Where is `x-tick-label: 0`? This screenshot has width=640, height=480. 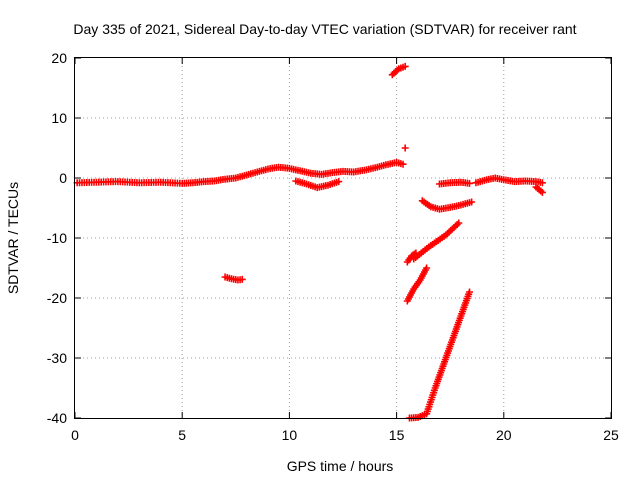
x-tick-label: 0 is located at coordinates (75, 435).